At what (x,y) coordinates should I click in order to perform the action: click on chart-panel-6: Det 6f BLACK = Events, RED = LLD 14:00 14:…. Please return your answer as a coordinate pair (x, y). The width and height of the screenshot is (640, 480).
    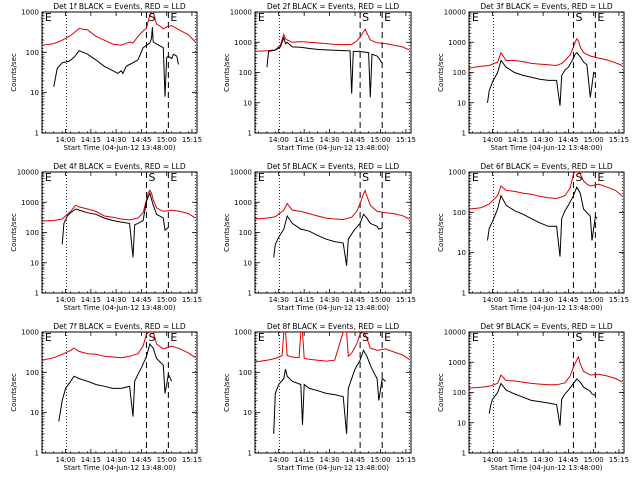
    Looking at the image, I should click on (533, 237).